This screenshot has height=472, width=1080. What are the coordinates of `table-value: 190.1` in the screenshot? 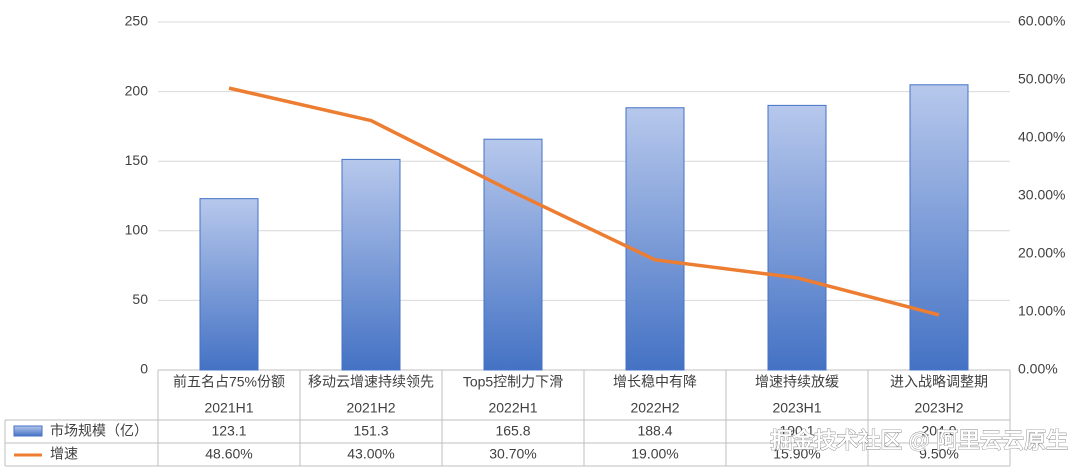 It's located at (796, 431).